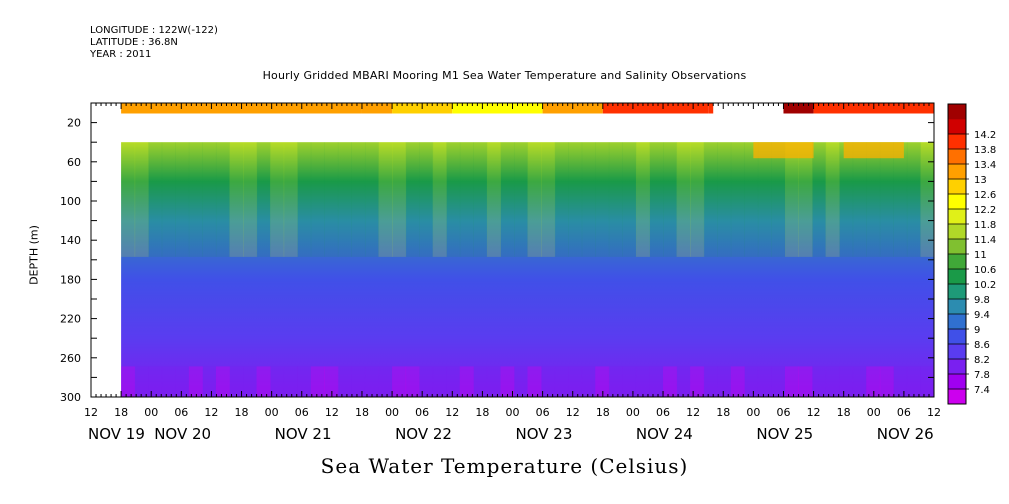 This screenshot has width=1009, height=504. What do you see at coordinates (70, 279) in the screenshot?
I see `y-tick-label: 180` at bounding box center [70, 279].